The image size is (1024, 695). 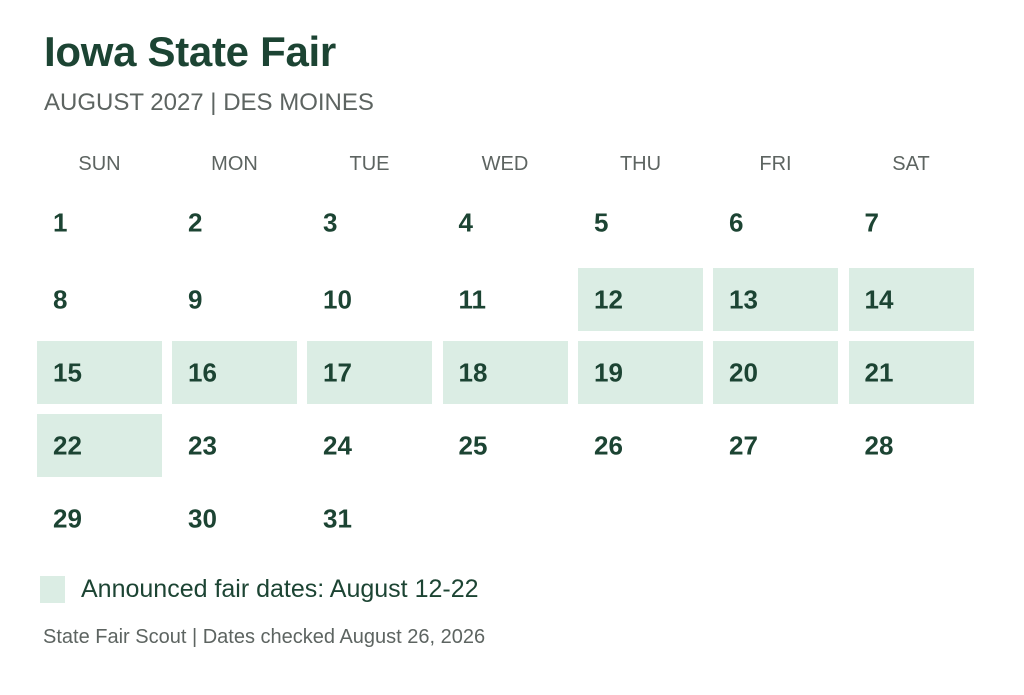 I want to click on day-cell-10: 10, so click(x=369, y=299).